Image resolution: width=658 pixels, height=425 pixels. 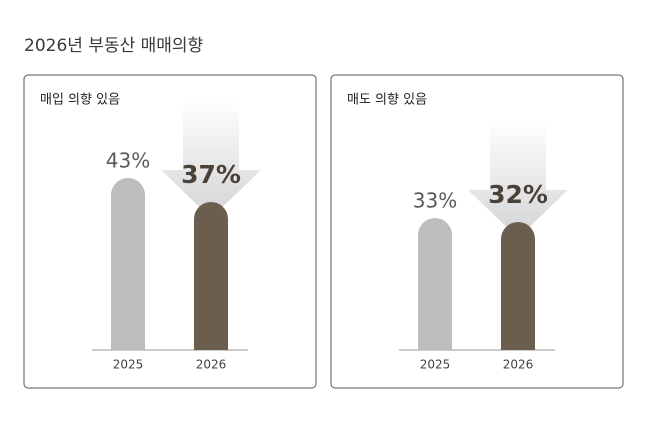 What do you see at coordinates (80, 100) in the screenshot?
I see `panel-title: 매입 의향 있음` at bounding box center [80, 100].